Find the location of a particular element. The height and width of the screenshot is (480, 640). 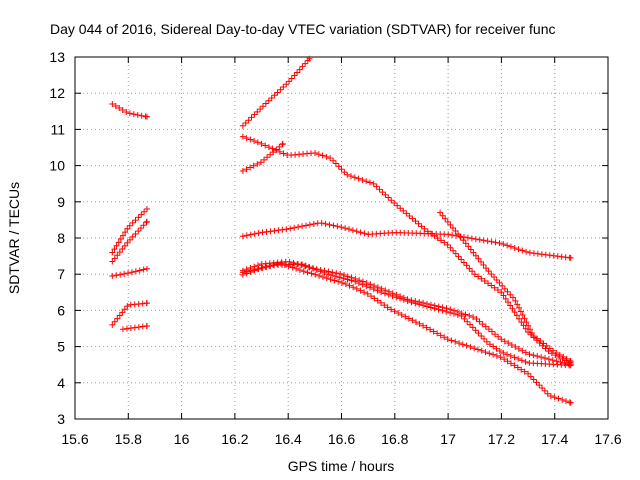

y-tick-label: 9 is located at coordinates (61, 202).